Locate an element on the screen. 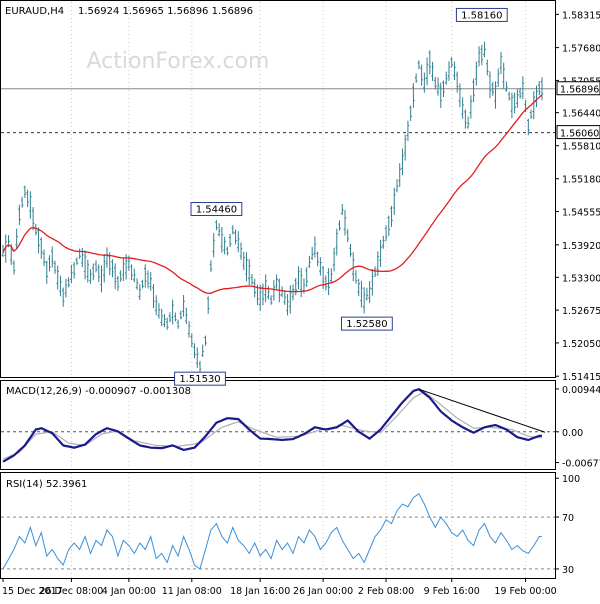 The height and width of the screenshot is (604, 600). macd-trendline is located at coordinates (482, 410).